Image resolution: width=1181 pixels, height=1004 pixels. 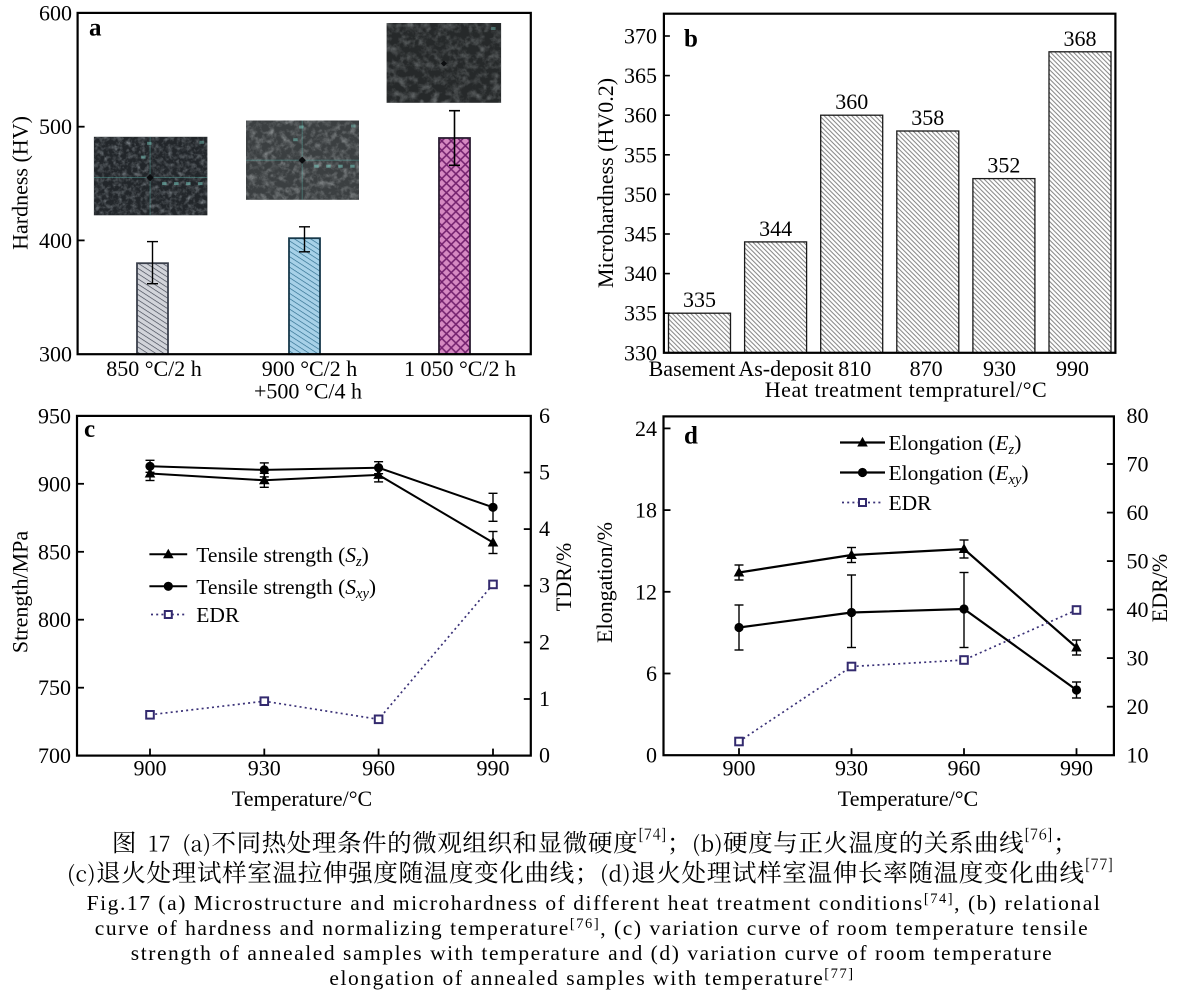 I want to click on svg-text: Strength/MPa, so click(x=20, y=592).